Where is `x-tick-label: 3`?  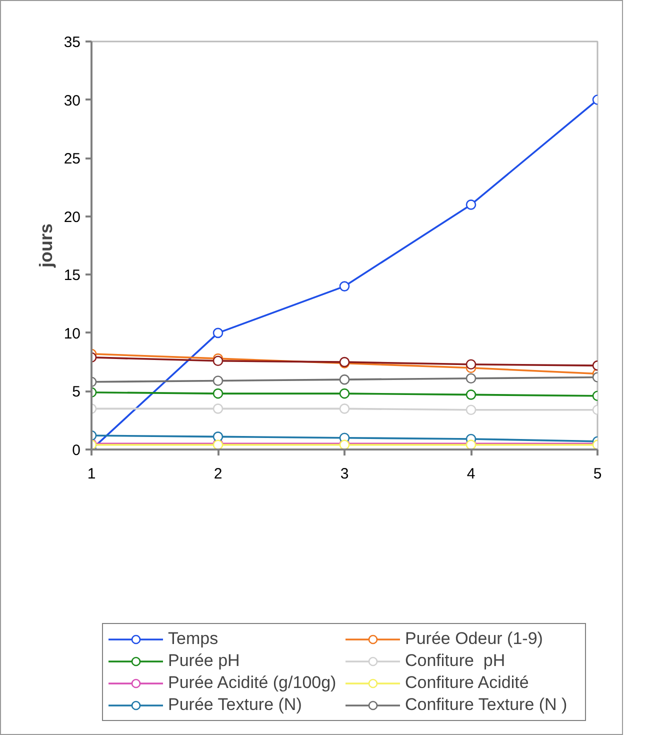
x-tick-label: 3 is located at coordinates (344, 474).